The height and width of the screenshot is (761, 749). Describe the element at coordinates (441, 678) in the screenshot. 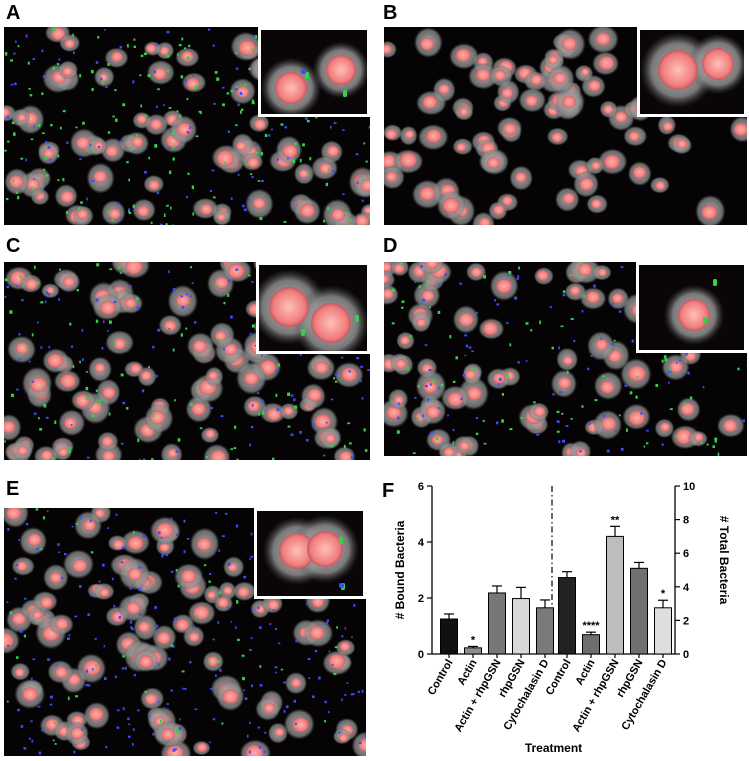

I see `category-label: Control` at that location.